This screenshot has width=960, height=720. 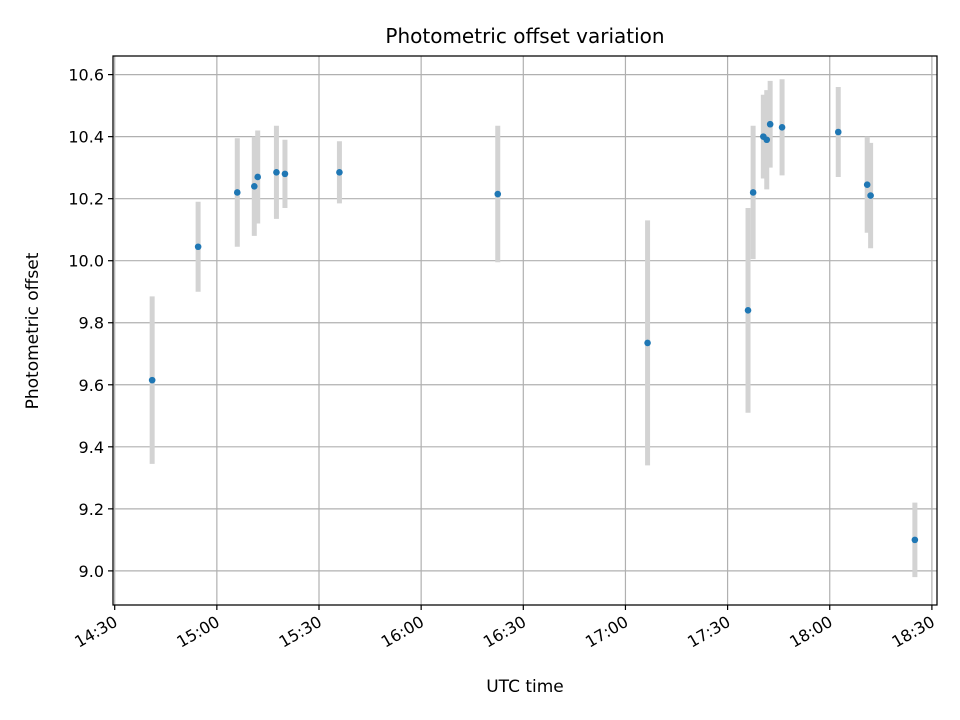 What do you see at coordinates (708, 632) in the screenshot?
I see `x-tick-label: 17:30` at bounding box center [708, 632].